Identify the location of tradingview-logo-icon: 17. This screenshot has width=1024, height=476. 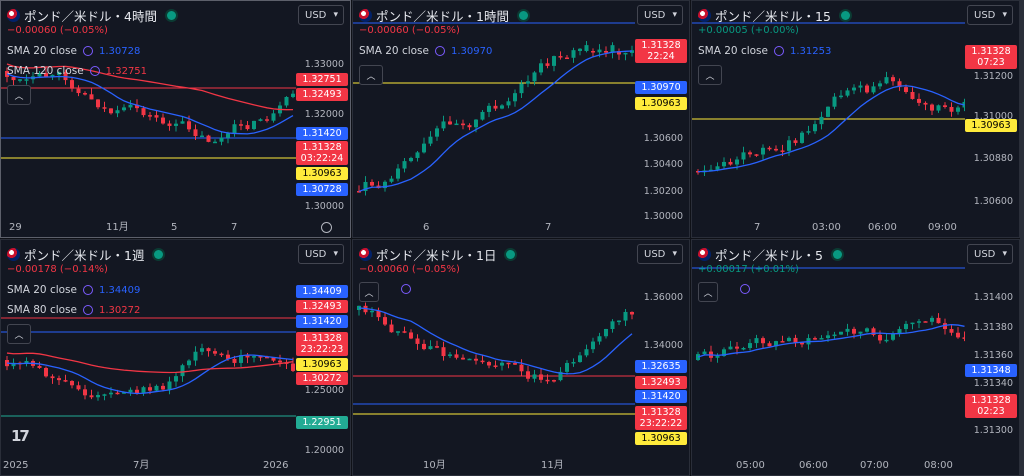
(20, 436).